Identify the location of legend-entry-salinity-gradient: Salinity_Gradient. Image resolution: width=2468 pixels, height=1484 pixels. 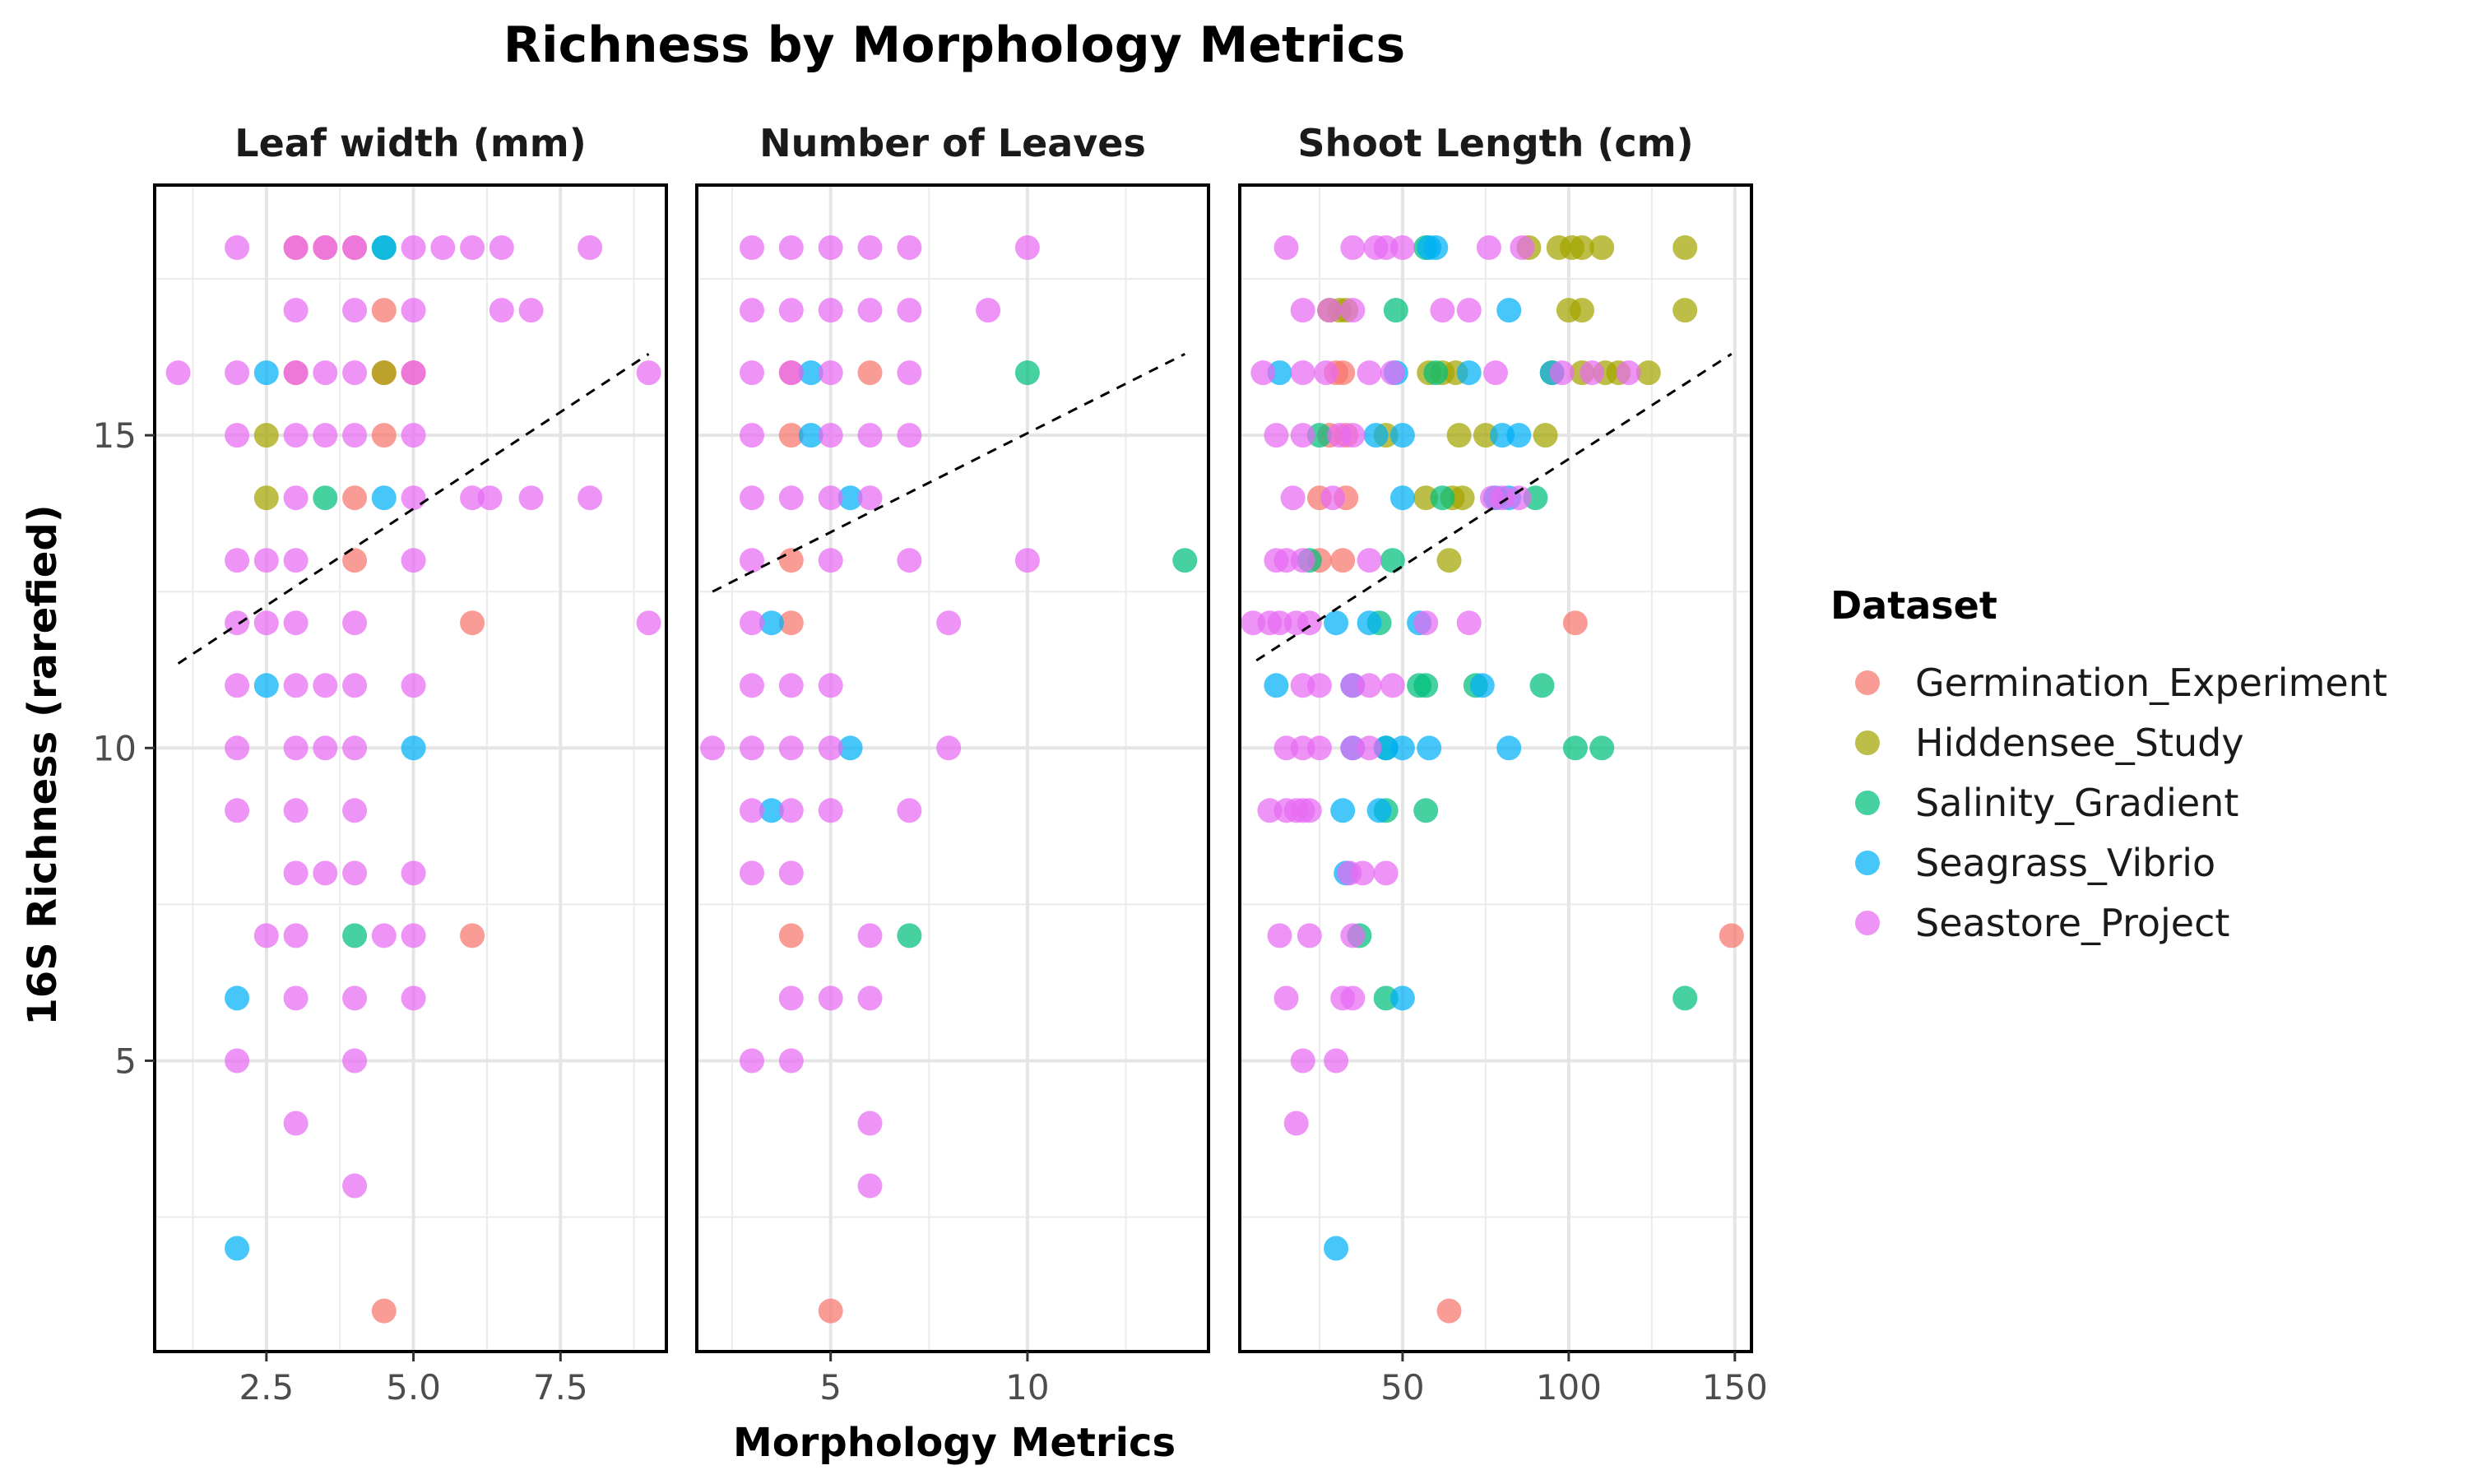
(2046, 803).